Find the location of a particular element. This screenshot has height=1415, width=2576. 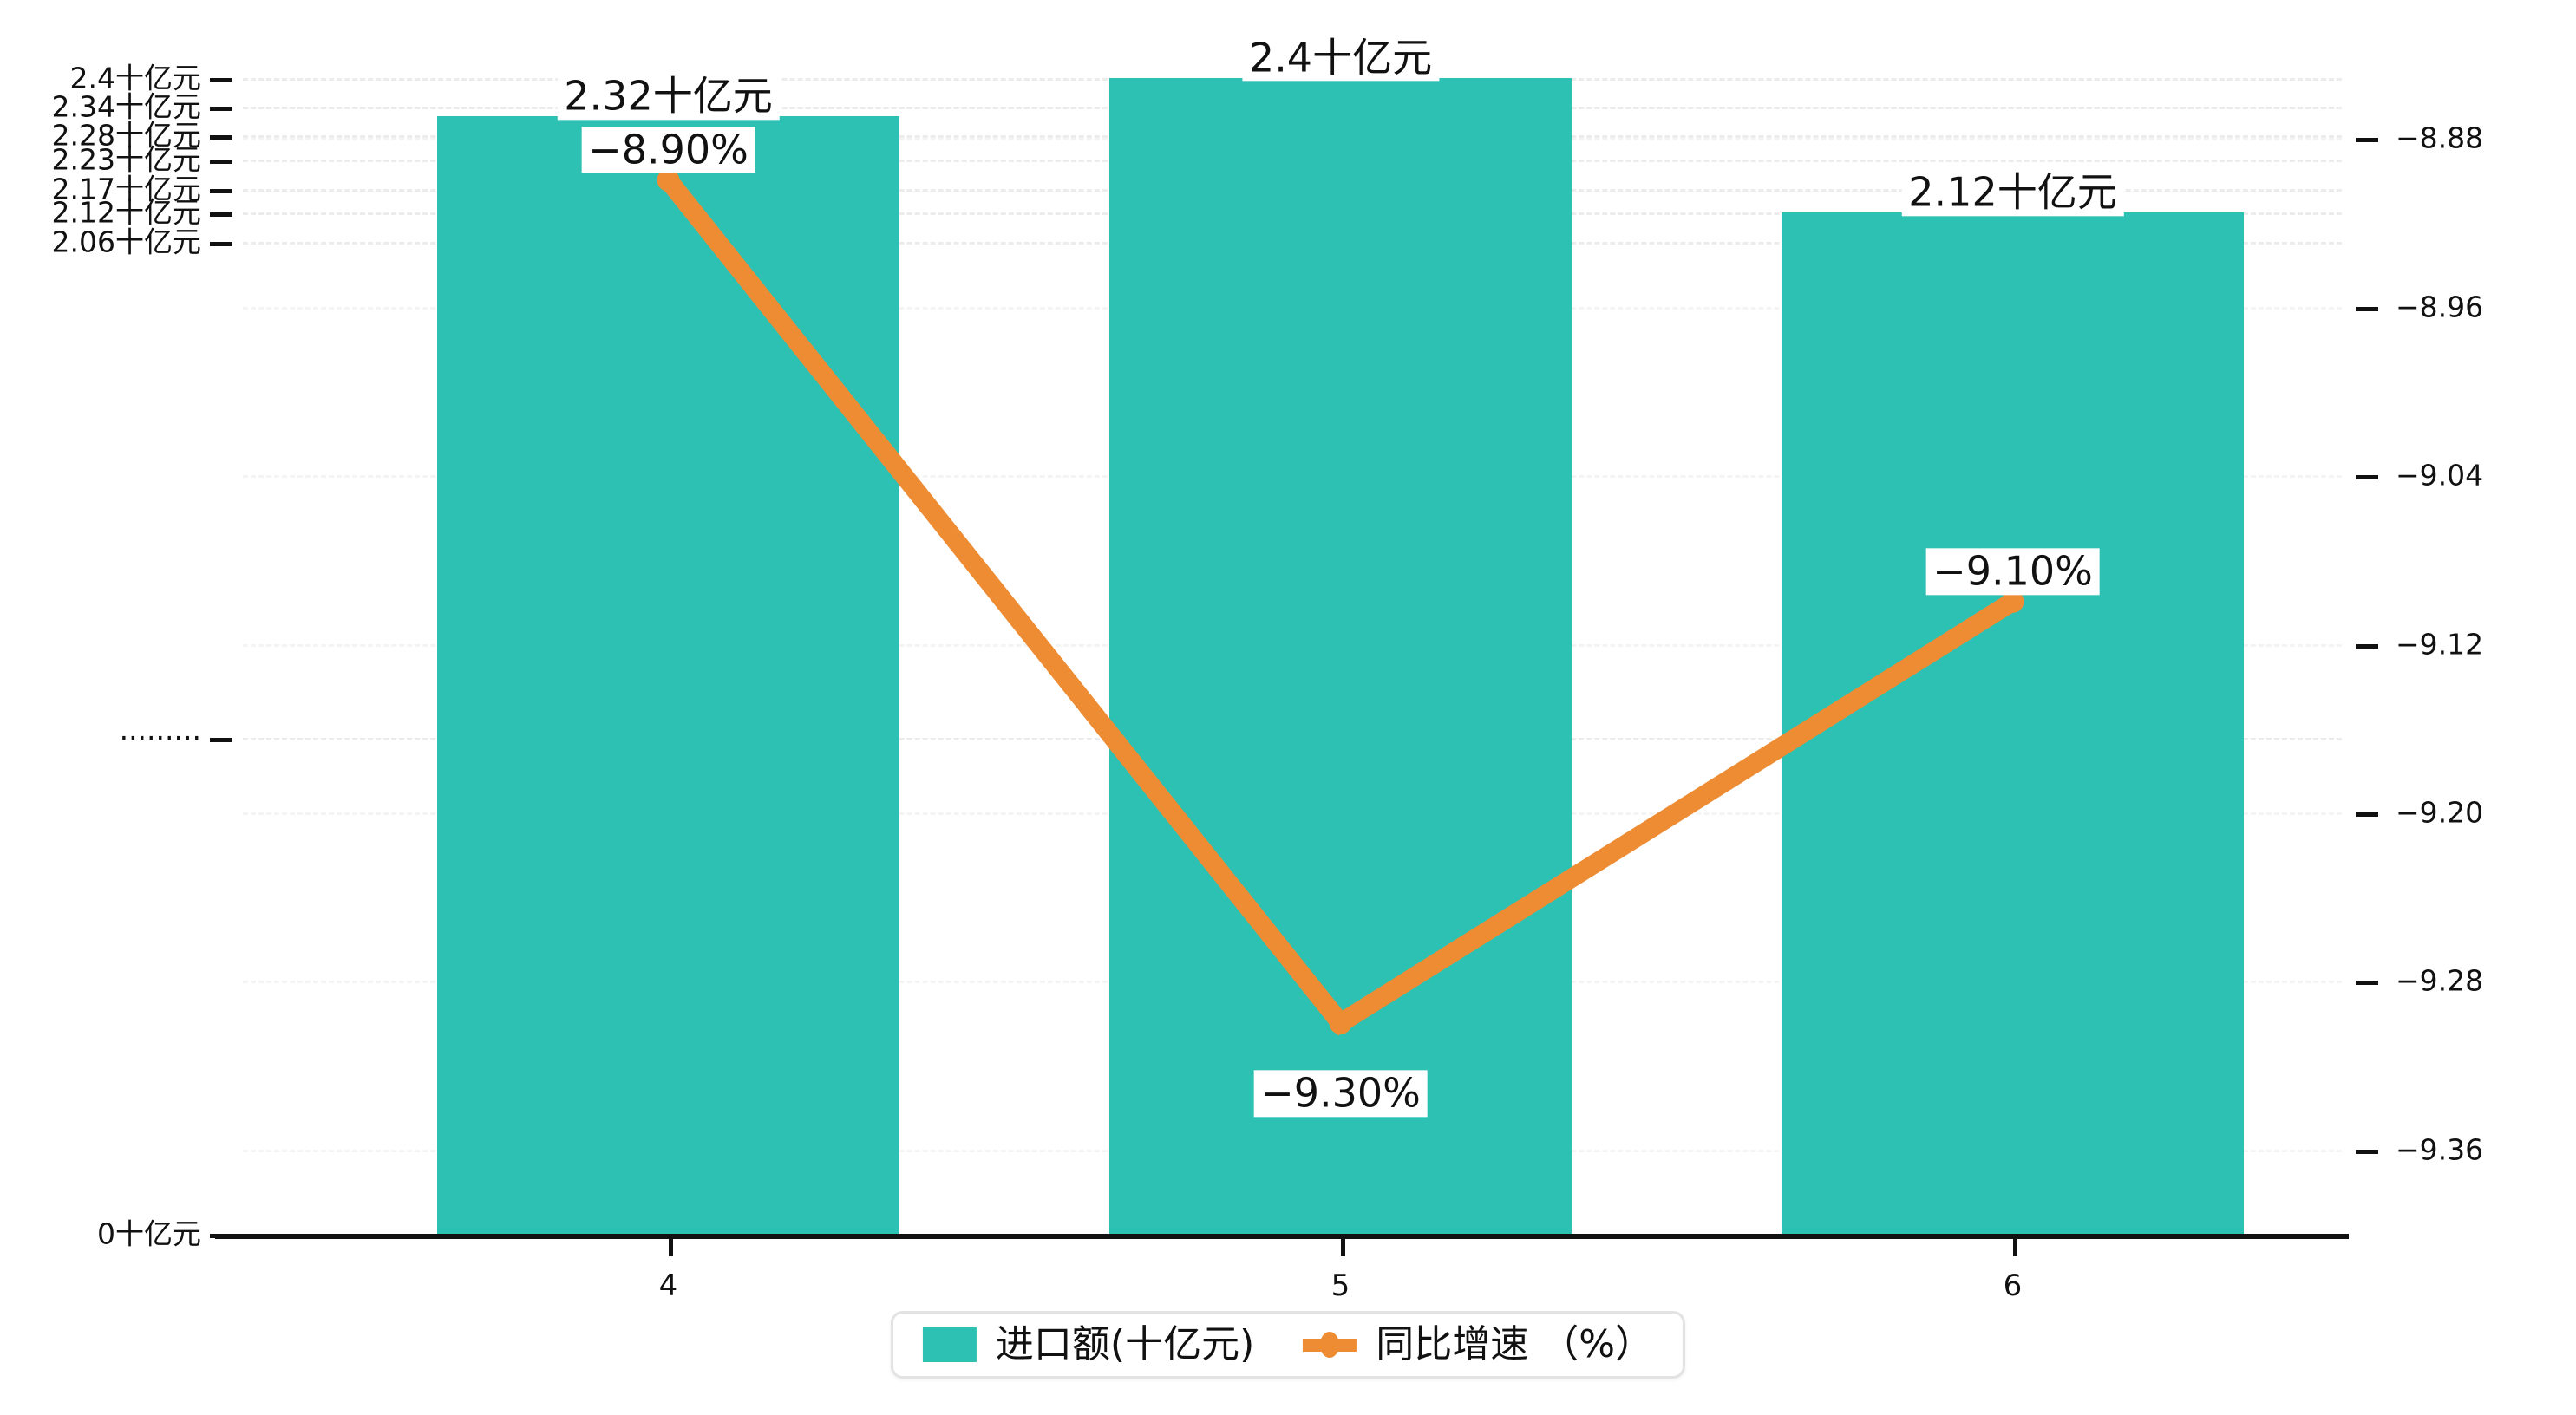

legend-label-yoy-growth: 同比增速 （%） is located at coordinates (1515, 1344).